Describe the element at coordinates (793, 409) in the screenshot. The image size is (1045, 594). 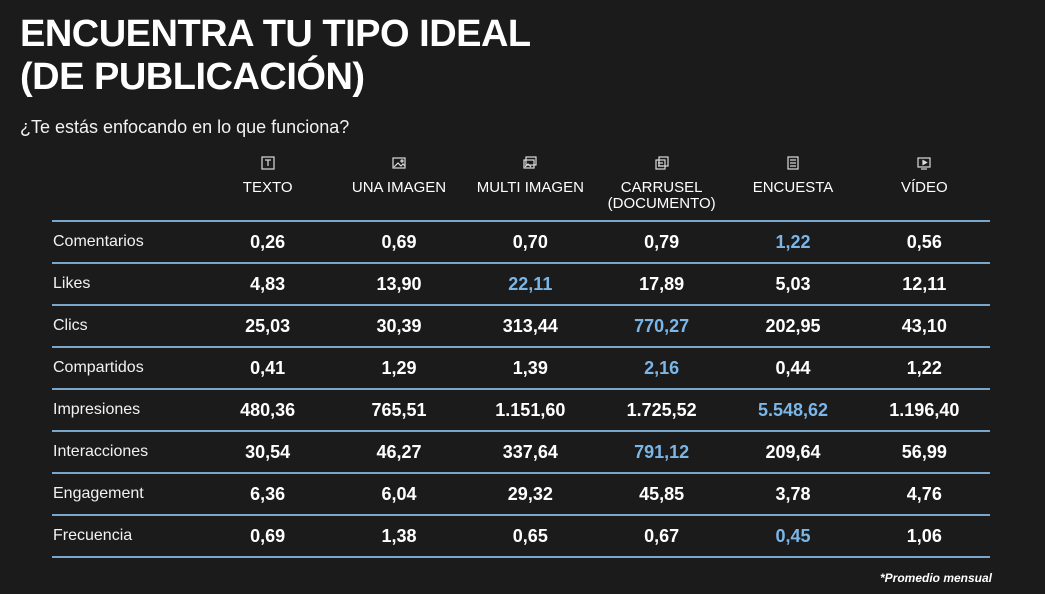
I see `table-cell-highlighted: 5.548,62` at that location.